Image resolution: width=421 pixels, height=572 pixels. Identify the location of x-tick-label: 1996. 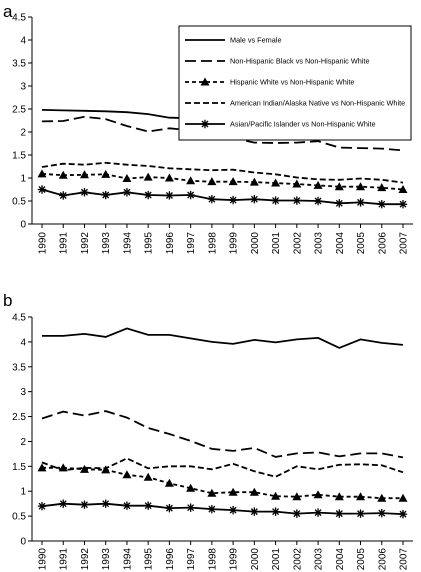
(170, 559).